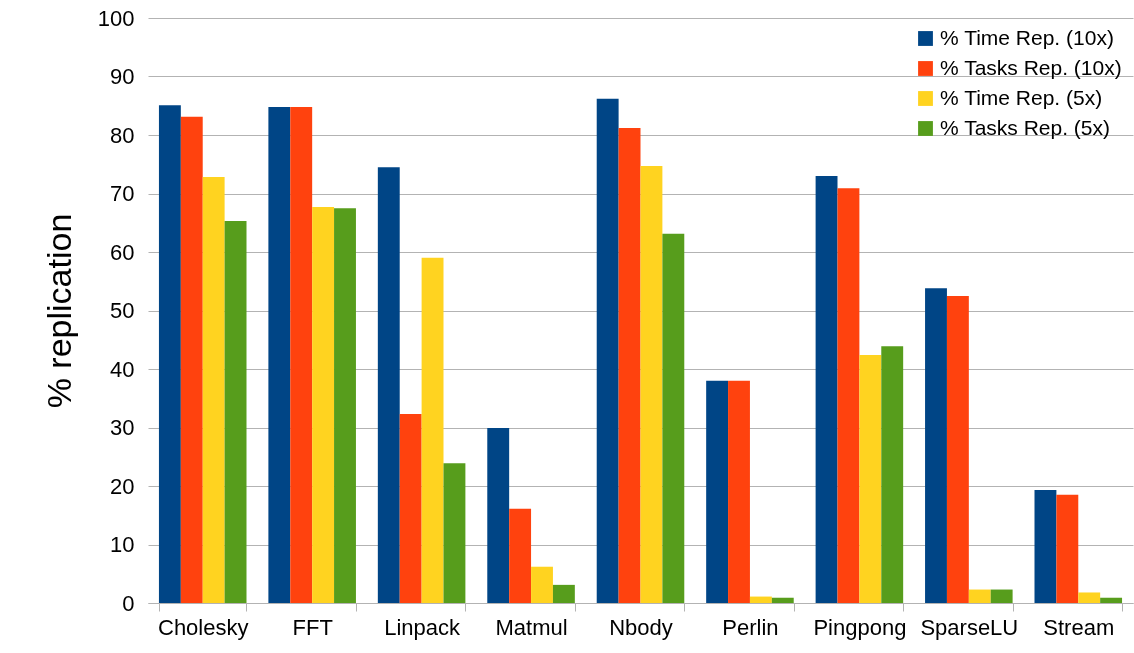 This screenshot has height=653, width=1134. I want to click on x-tick-label: Linpack, so click(423, 627).